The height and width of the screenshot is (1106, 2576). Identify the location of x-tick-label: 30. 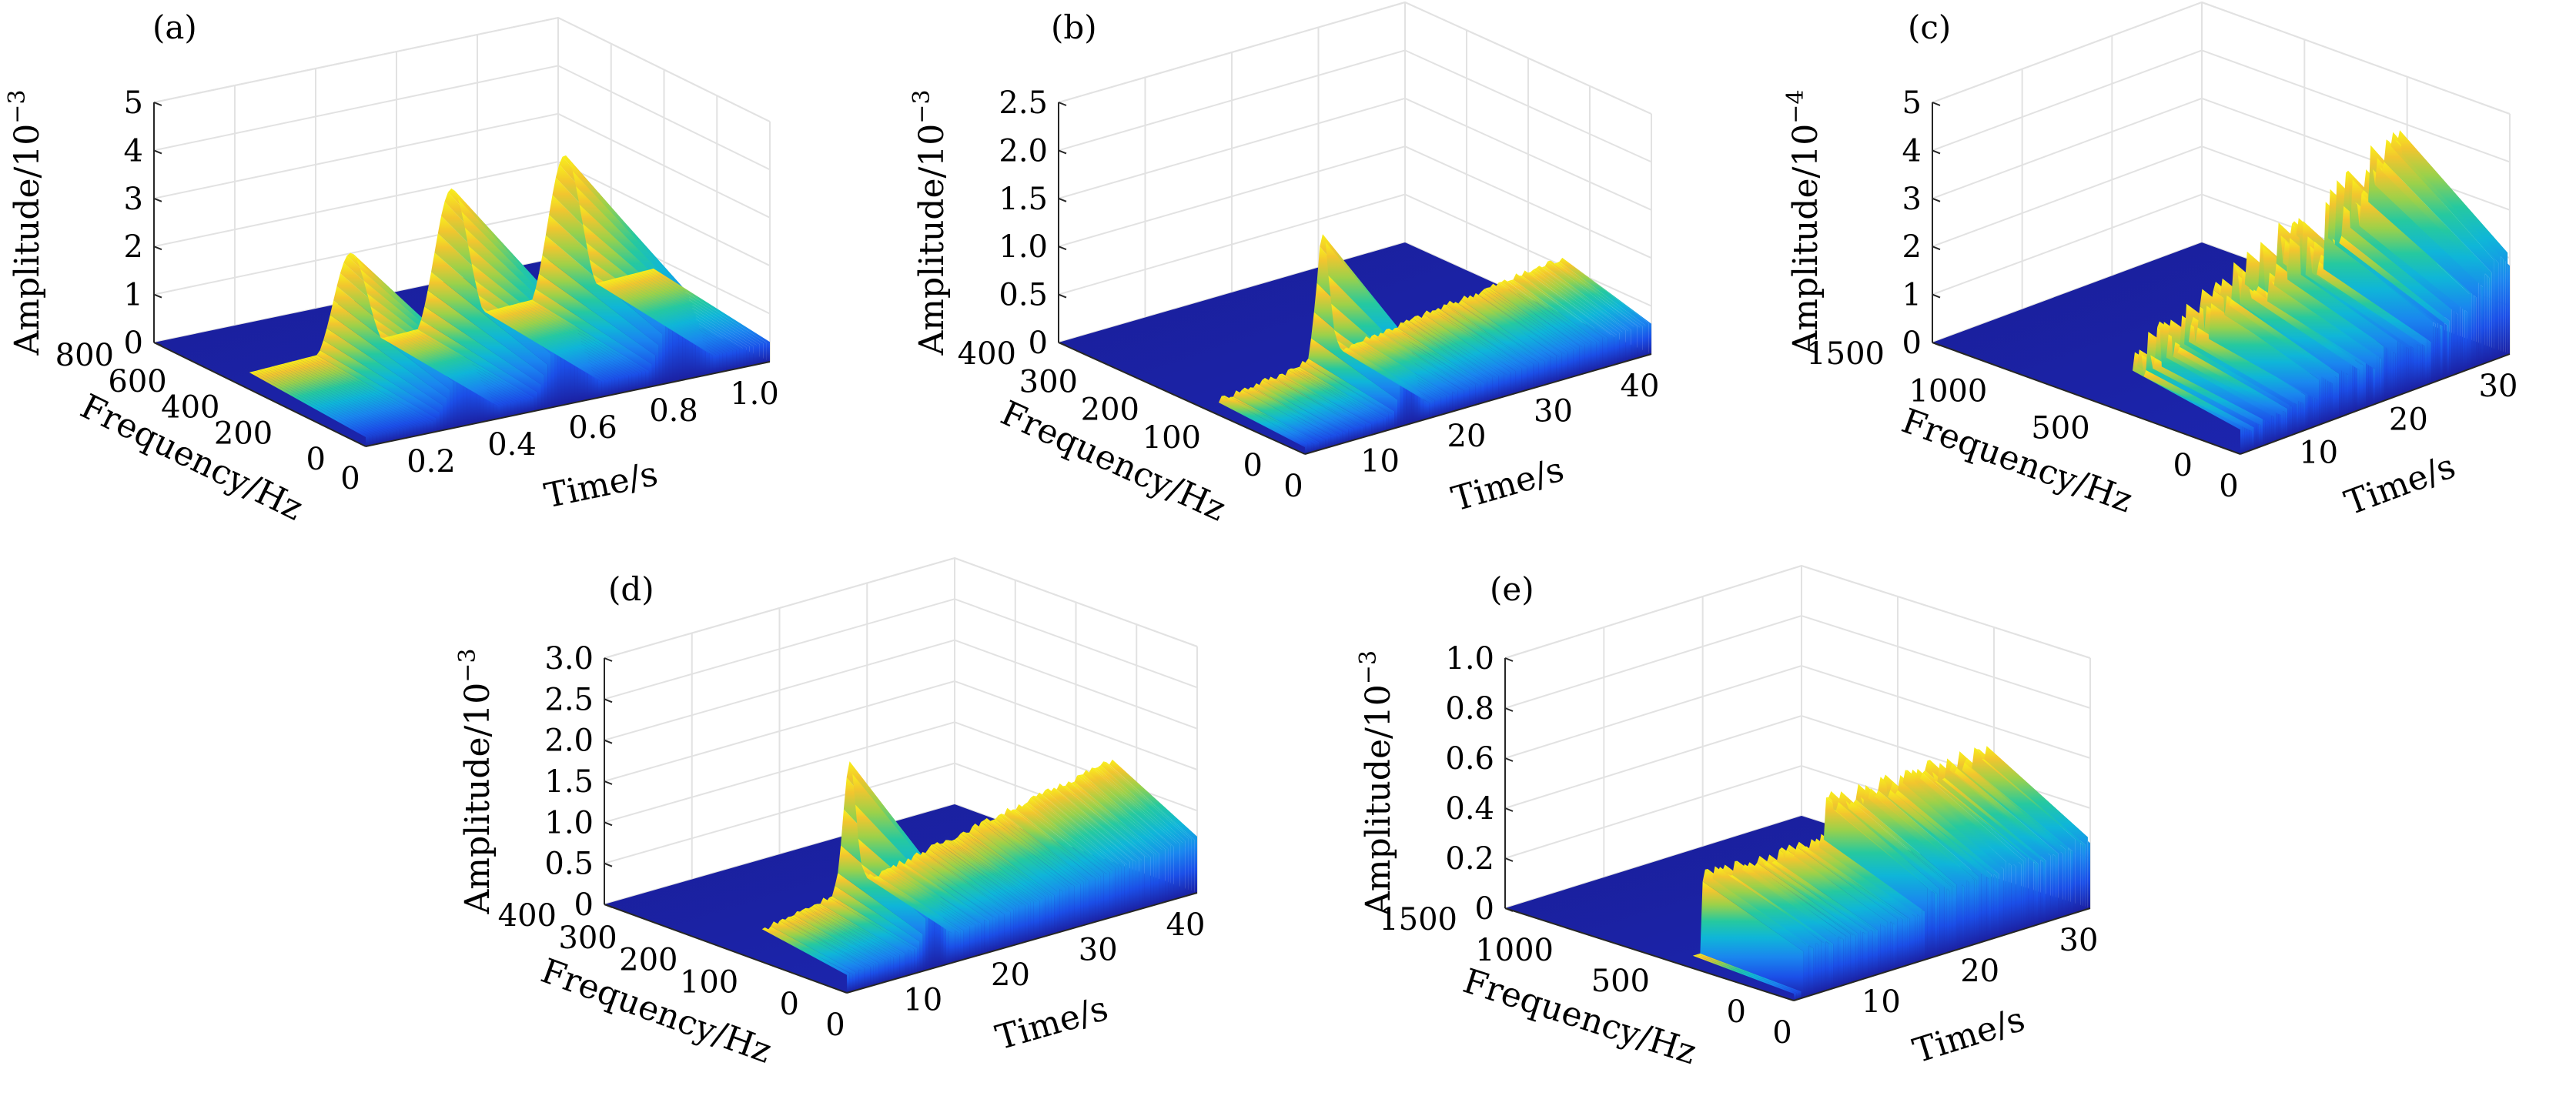
(1099, 950).